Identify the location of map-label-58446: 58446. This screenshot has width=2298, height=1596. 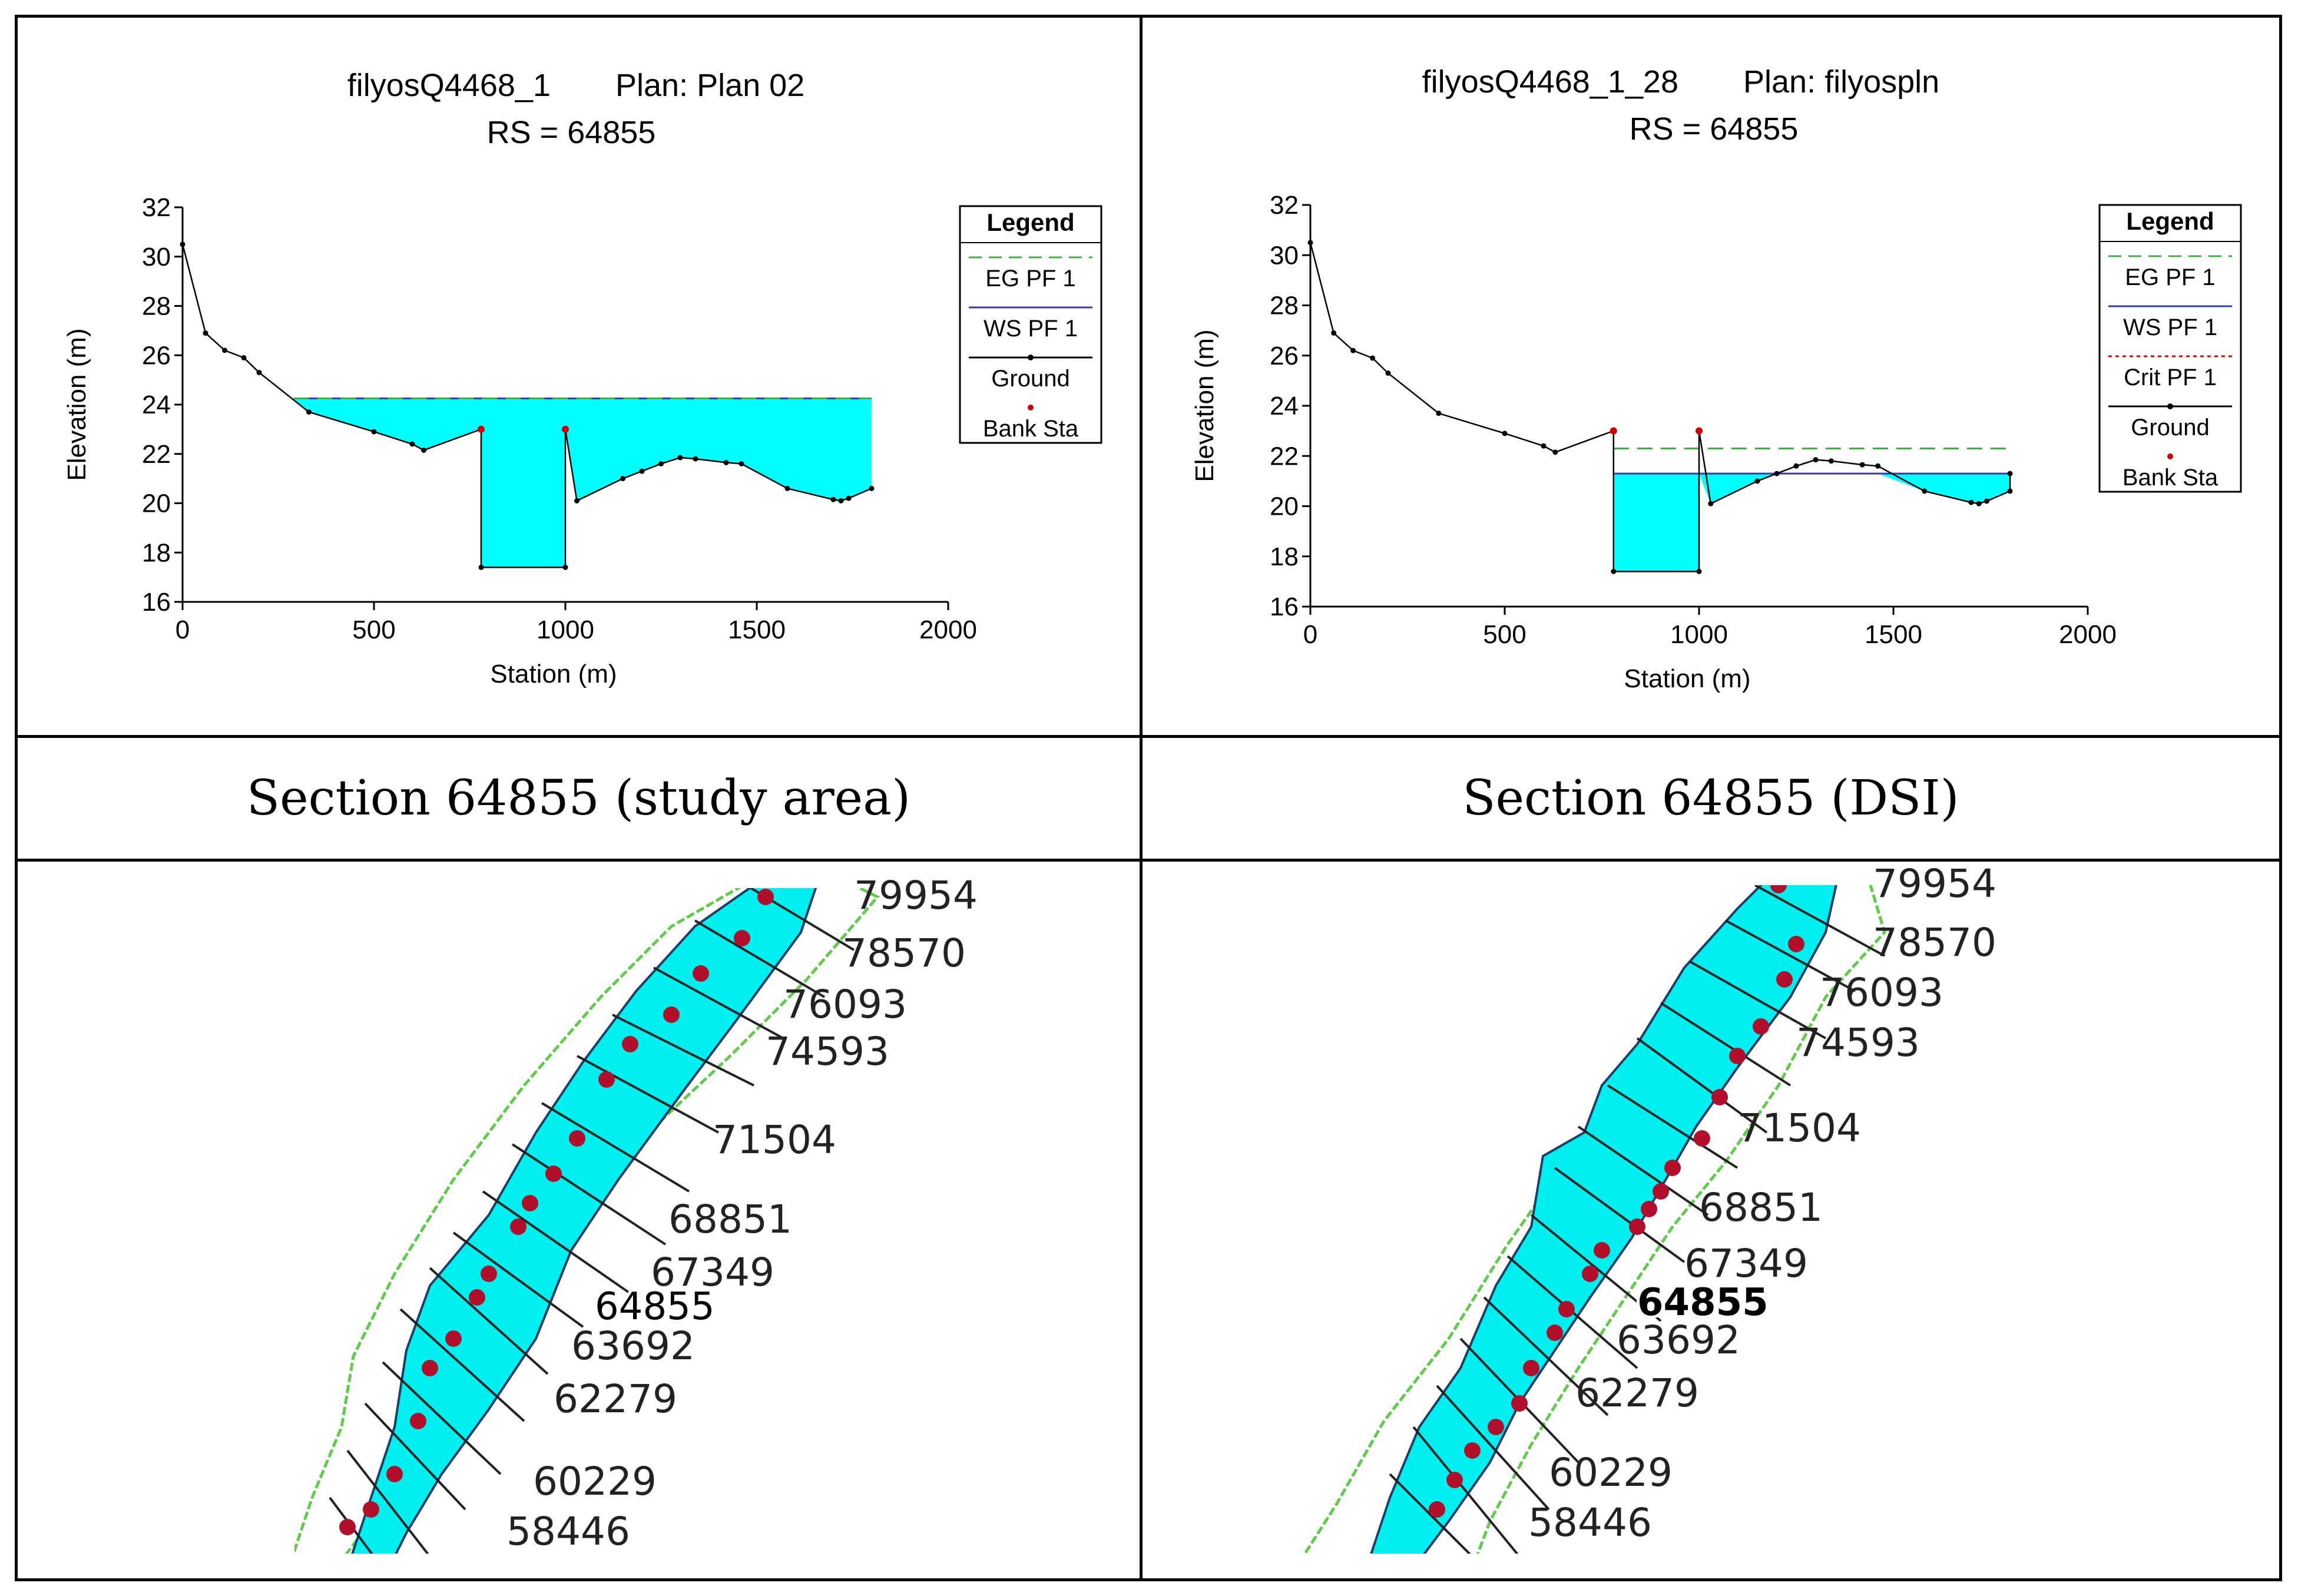
(1590, 1522).